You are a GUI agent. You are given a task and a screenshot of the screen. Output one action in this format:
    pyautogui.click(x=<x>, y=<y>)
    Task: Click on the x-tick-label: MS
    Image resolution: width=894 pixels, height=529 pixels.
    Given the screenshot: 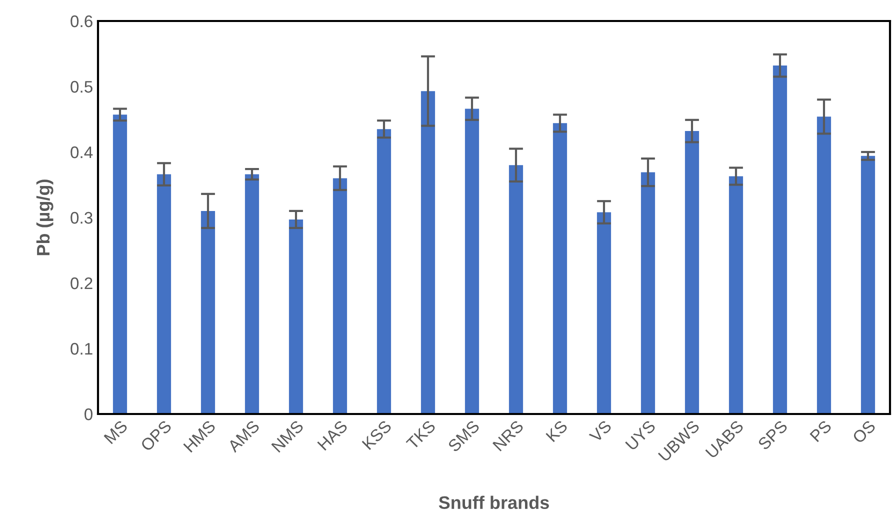 What is the action you would take?
    pyautogui.click(x=116, y=432)
    